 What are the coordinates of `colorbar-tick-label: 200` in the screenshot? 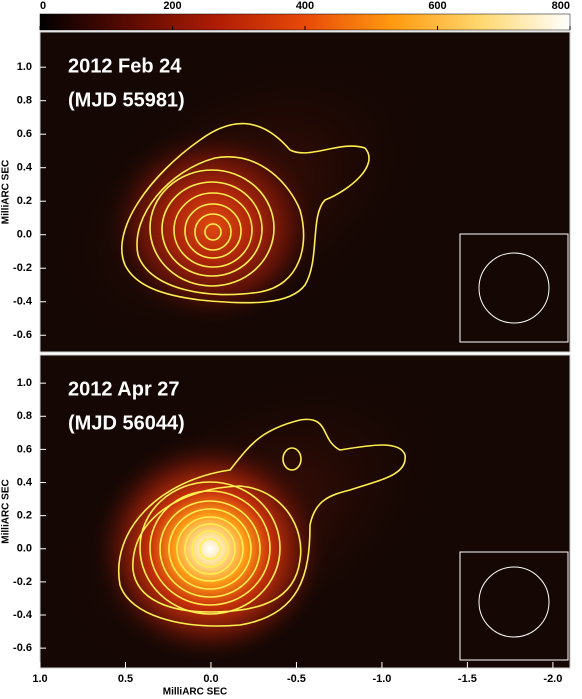 It's located at (172, 6).